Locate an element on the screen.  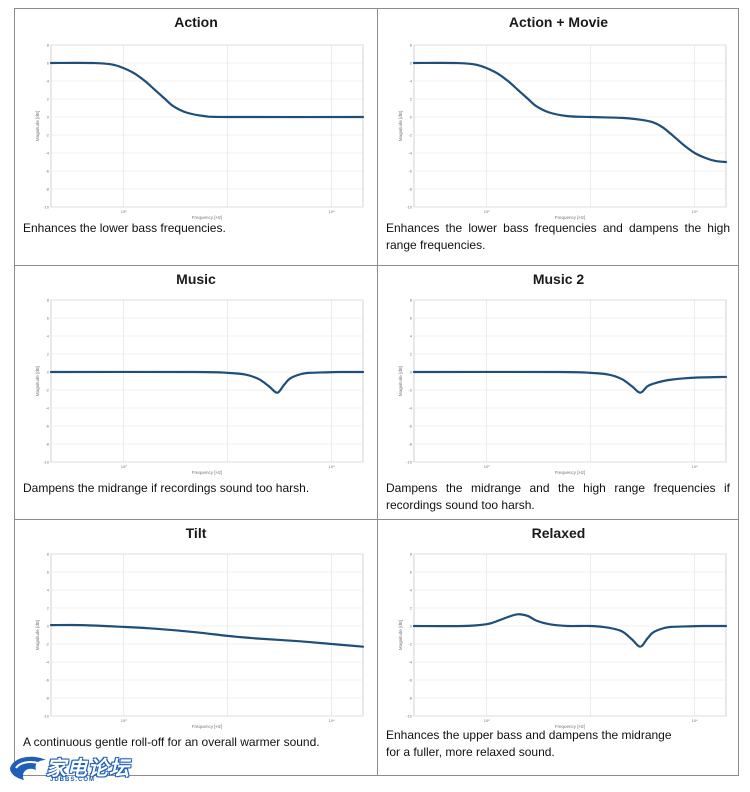
panel-title: Tilt is located at coordinates (196, 533).